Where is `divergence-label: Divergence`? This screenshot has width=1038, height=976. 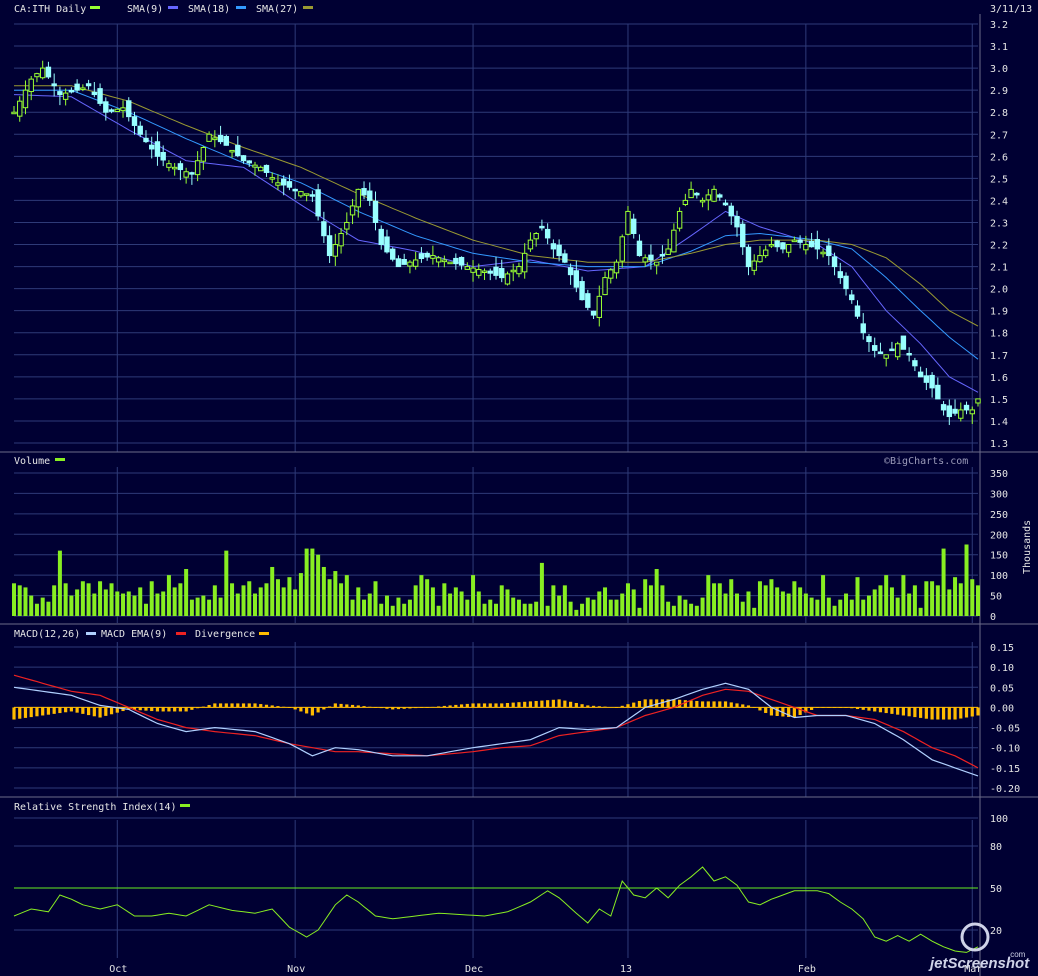
divergence-label: Divergence is located at coordinates (225, 634).